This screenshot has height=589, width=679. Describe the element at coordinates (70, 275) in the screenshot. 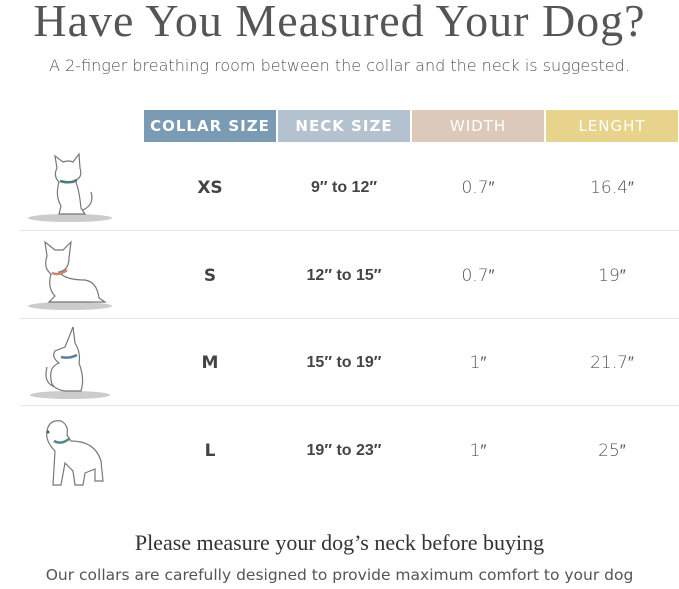

I see `french-bulldog-icon` at that location.